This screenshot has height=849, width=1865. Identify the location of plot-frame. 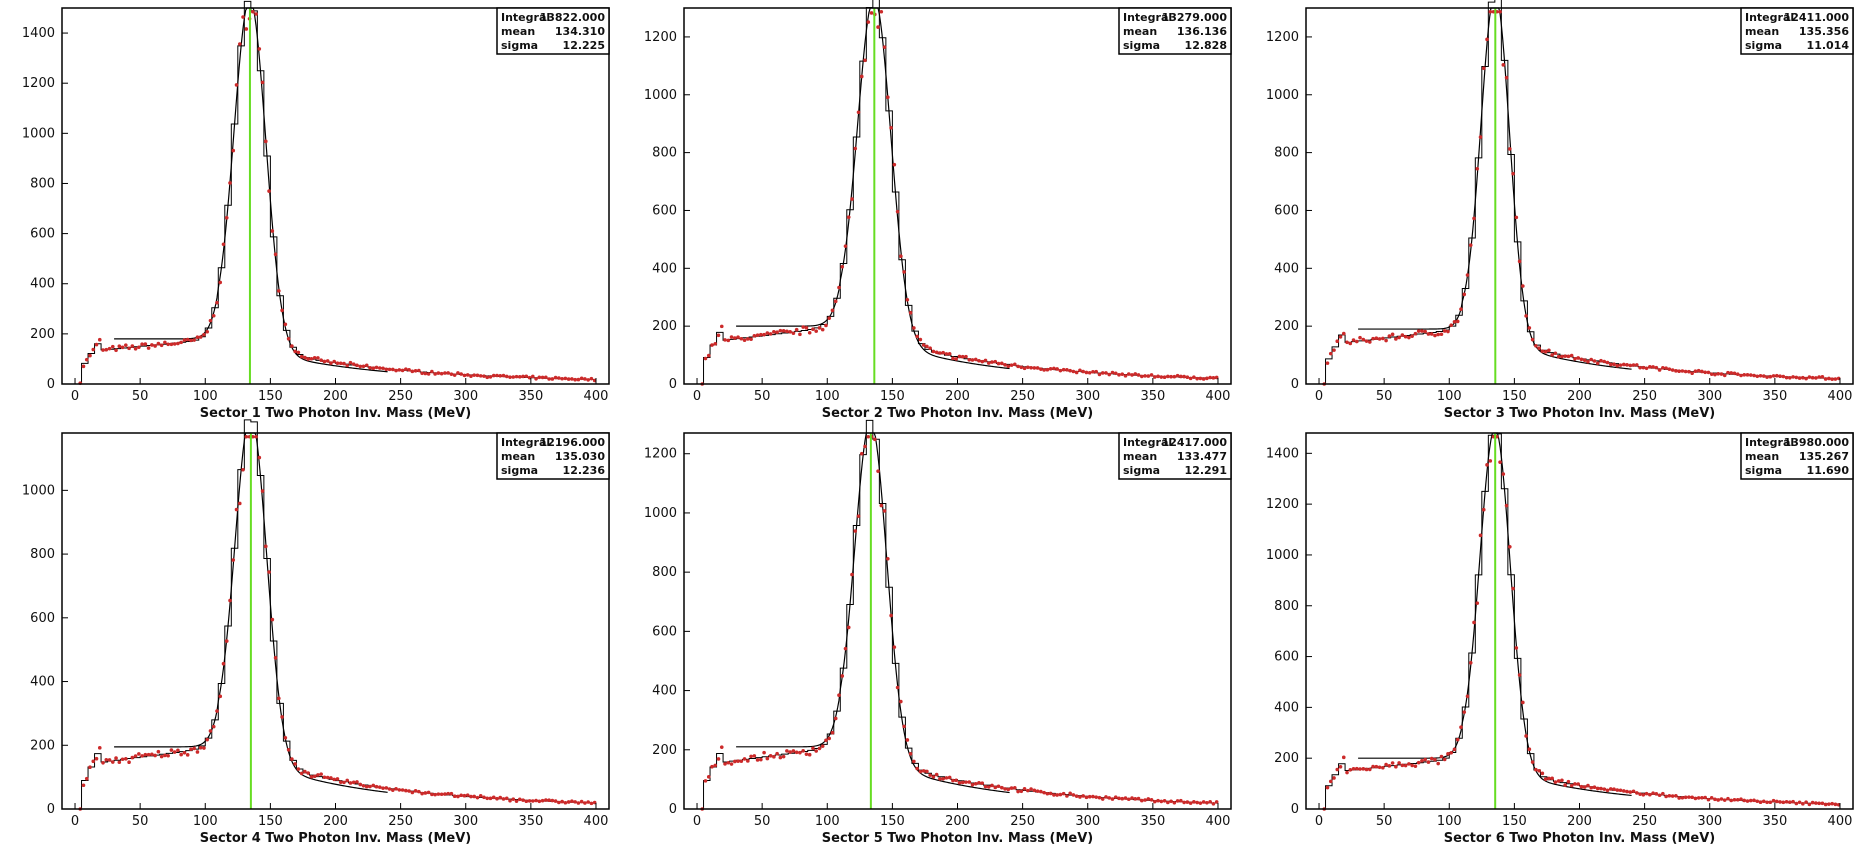
(335, 196).